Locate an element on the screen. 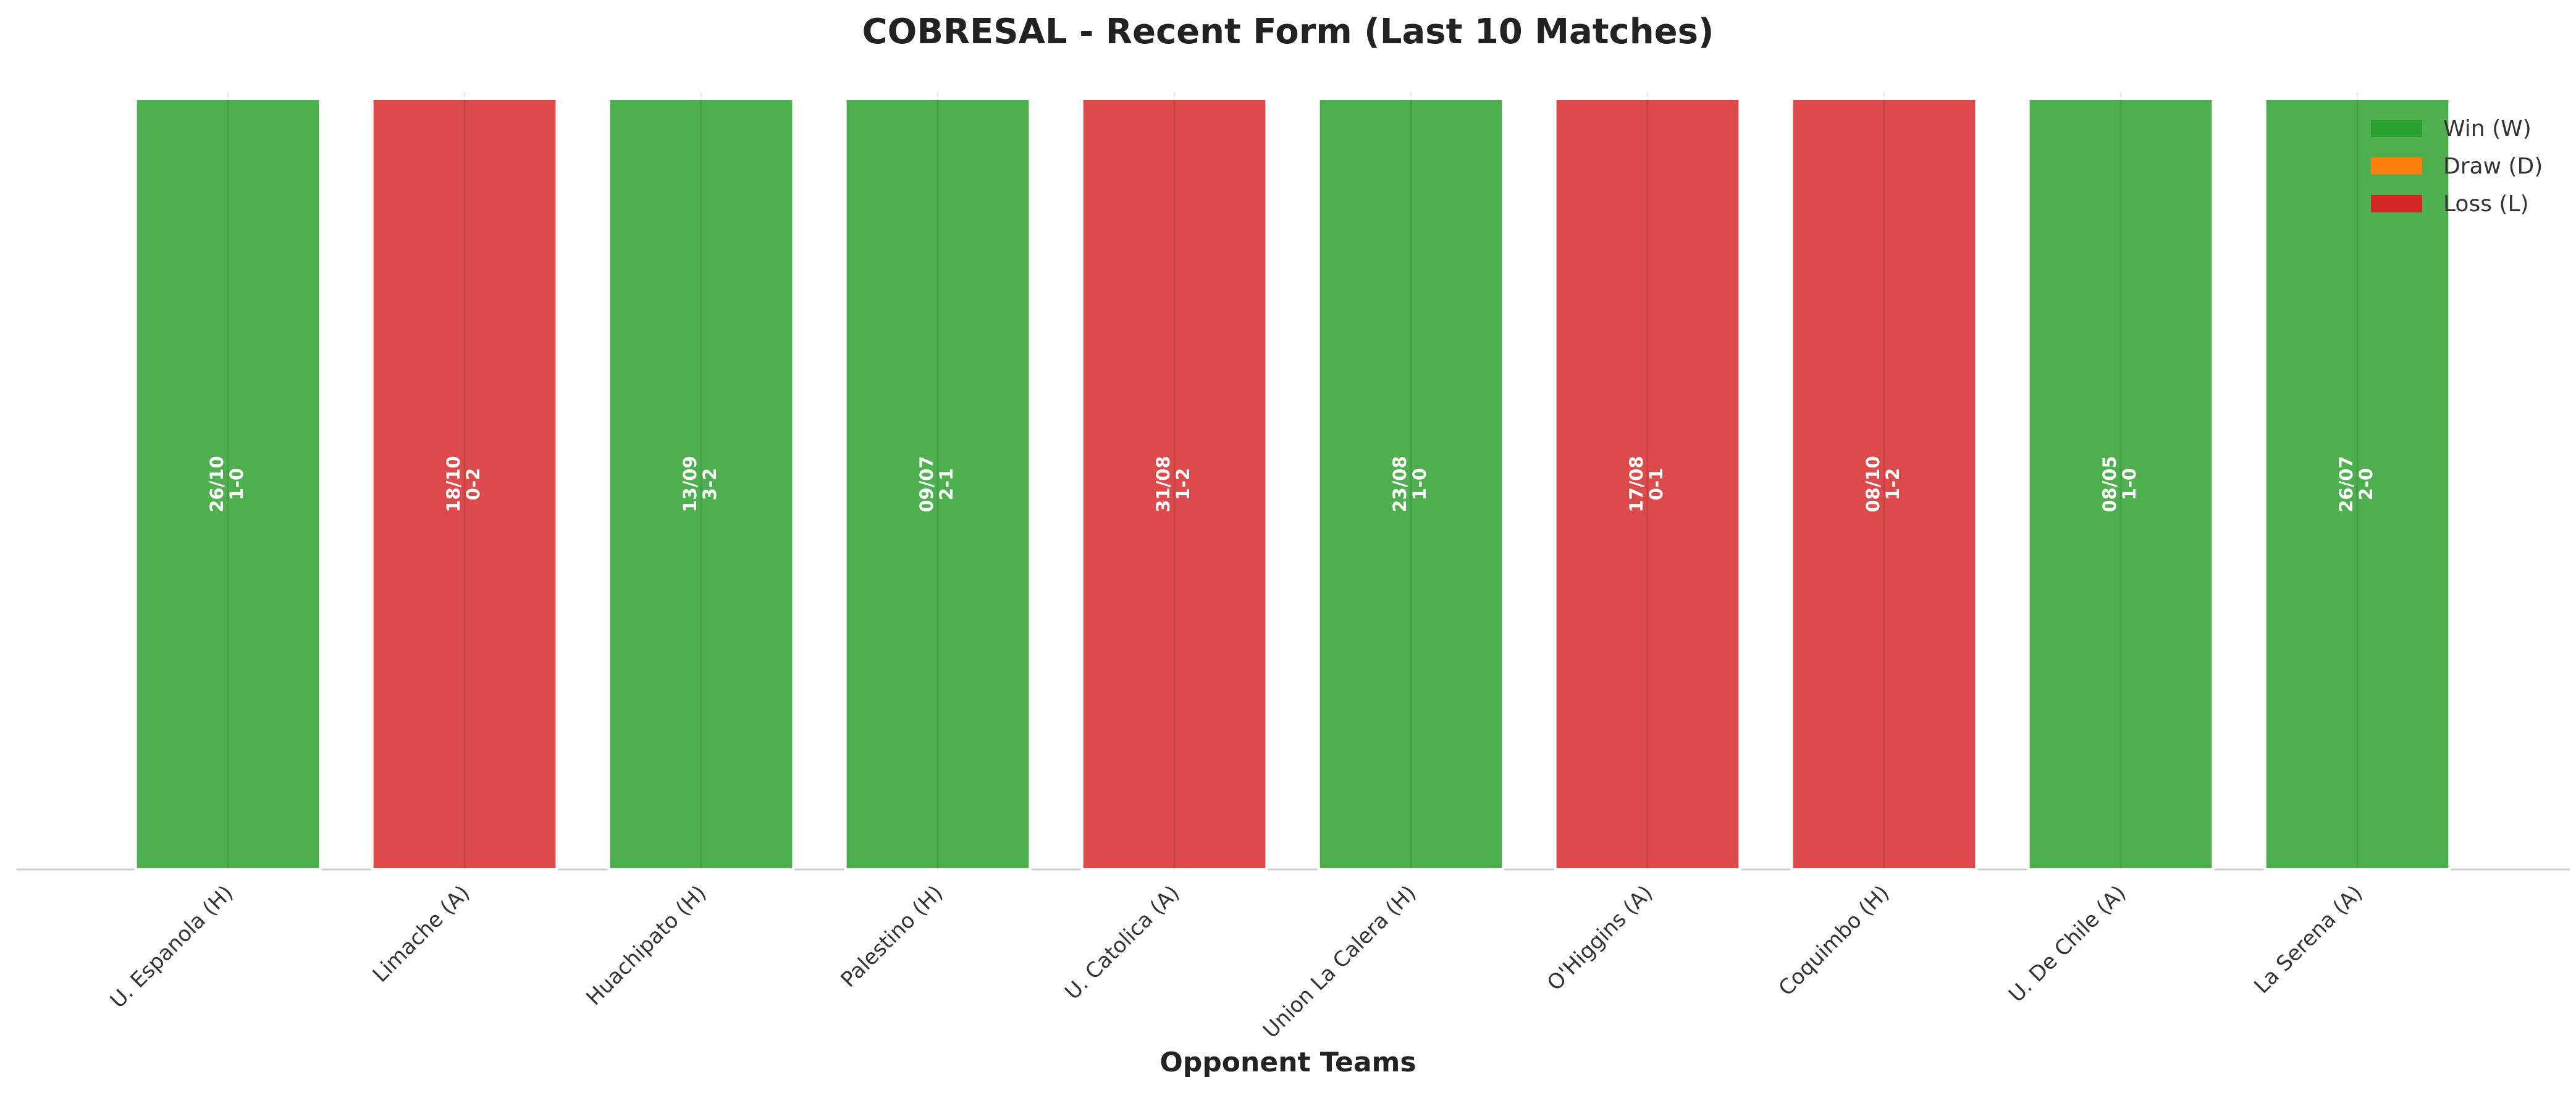 This screenshot has height=1093, width=2576. x-tick-label: Union La Calera (H) is located at coordinates (1339, 962).